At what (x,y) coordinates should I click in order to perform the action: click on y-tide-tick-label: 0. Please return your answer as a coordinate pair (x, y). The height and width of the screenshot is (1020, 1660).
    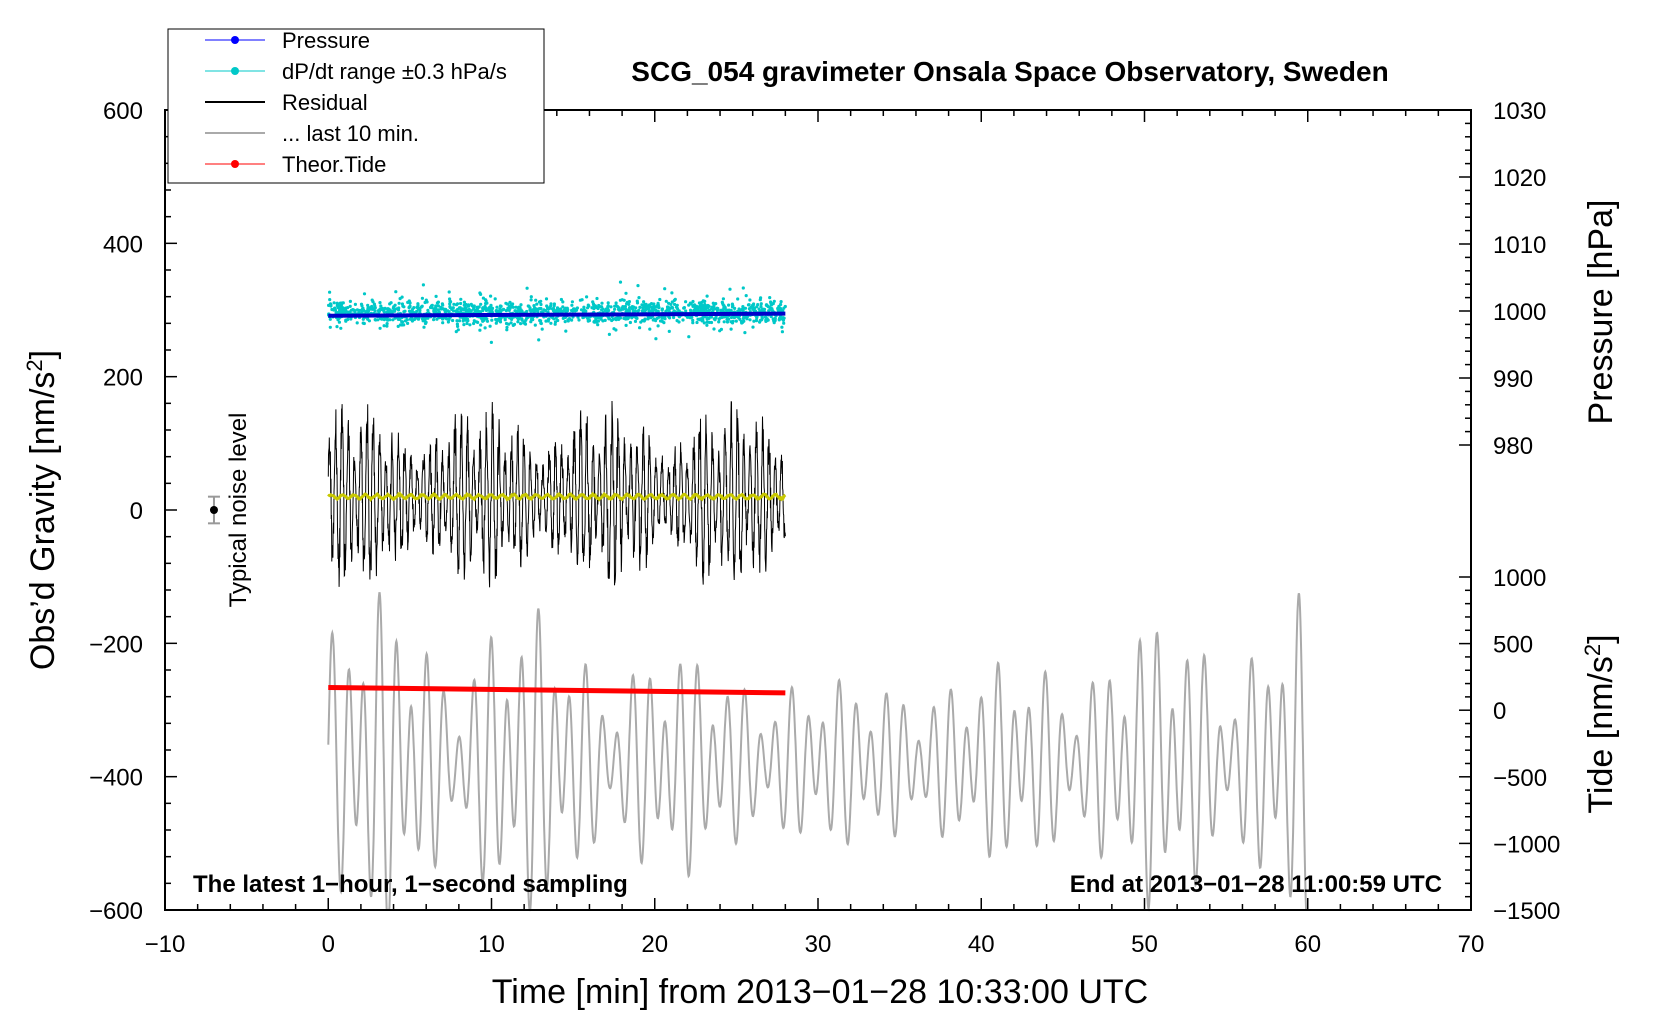
    Looking at the image, I should click on (1499, 711).